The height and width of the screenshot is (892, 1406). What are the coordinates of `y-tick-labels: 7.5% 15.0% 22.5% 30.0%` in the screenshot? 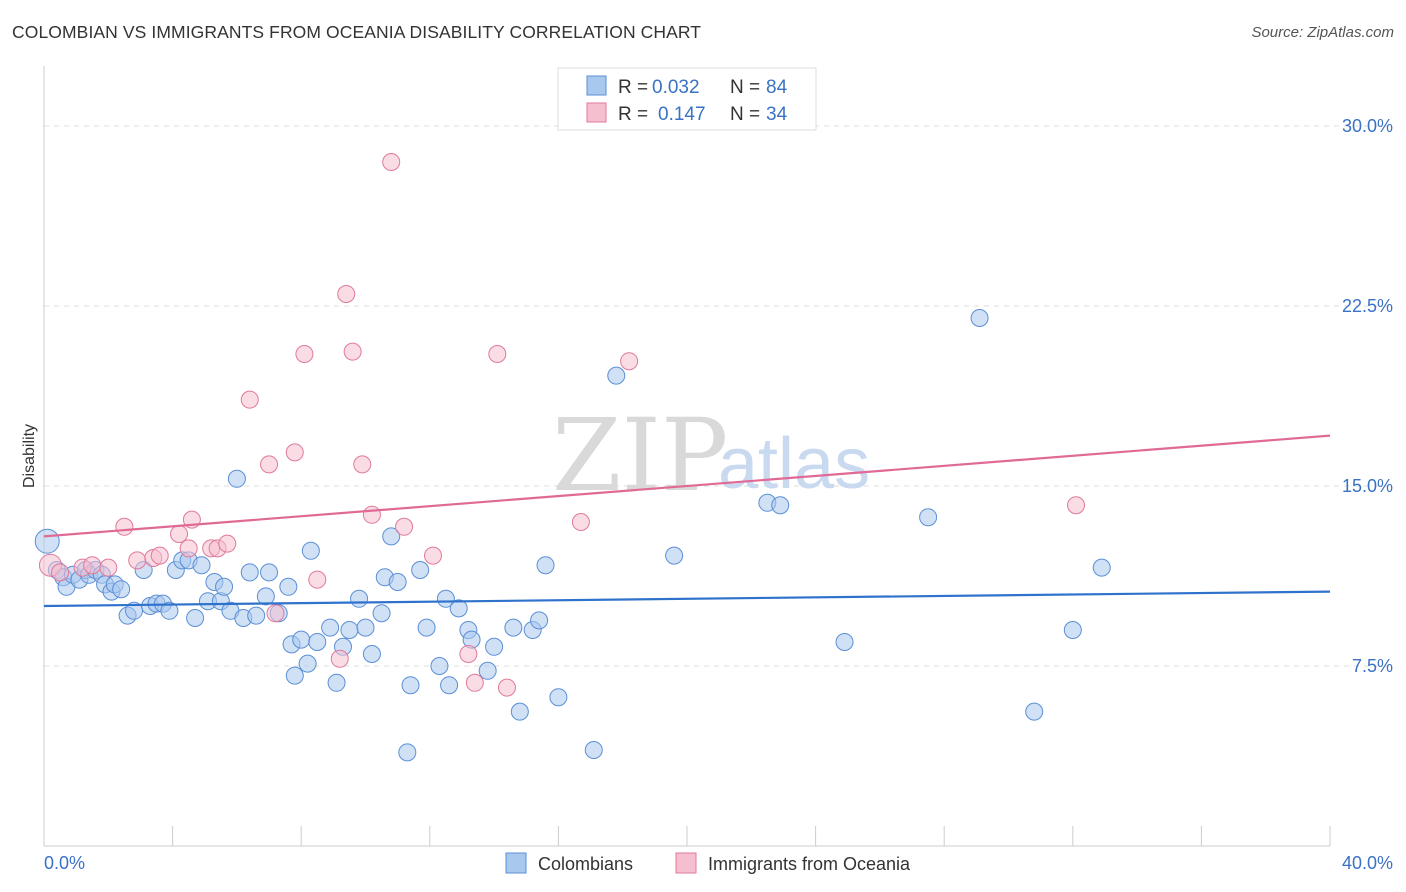 It's located at (1367, 396).